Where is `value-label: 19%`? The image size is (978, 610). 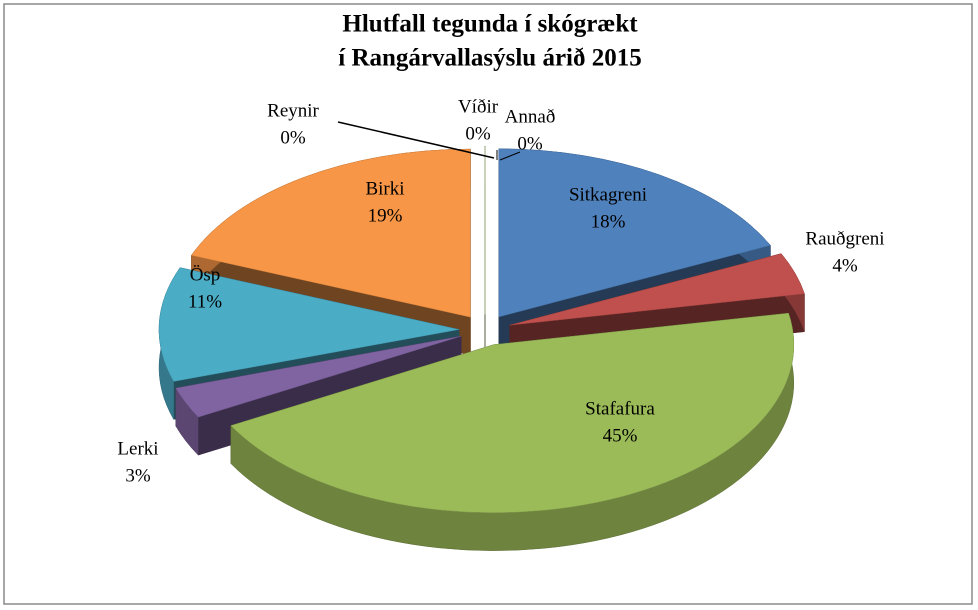
value-label: 19% is located at coordinates (385, 215).